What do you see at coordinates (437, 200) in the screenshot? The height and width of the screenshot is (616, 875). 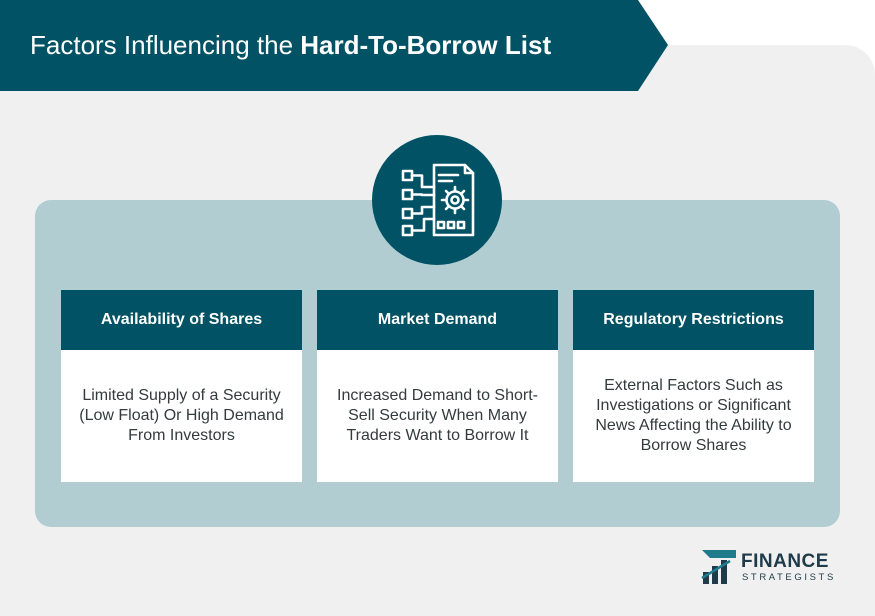 I see `document-gear-flowchart-icon` at bounding box center [437, 200].